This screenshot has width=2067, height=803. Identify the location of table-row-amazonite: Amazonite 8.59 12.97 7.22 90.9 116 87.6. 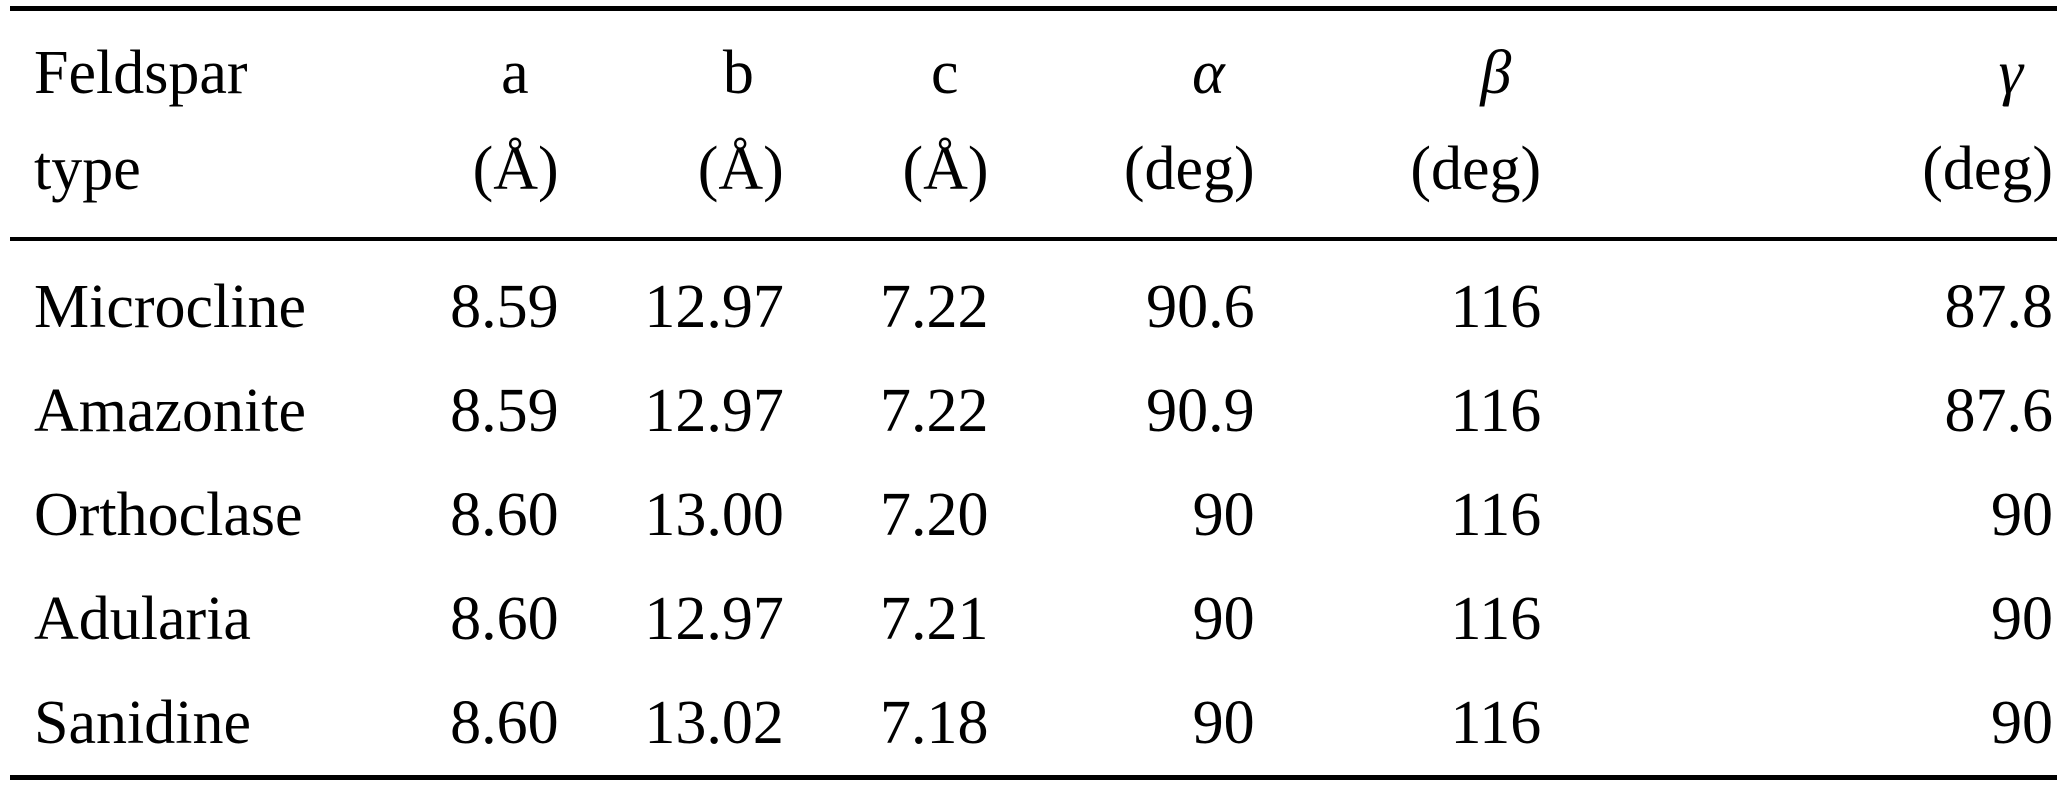
(1033, 411).